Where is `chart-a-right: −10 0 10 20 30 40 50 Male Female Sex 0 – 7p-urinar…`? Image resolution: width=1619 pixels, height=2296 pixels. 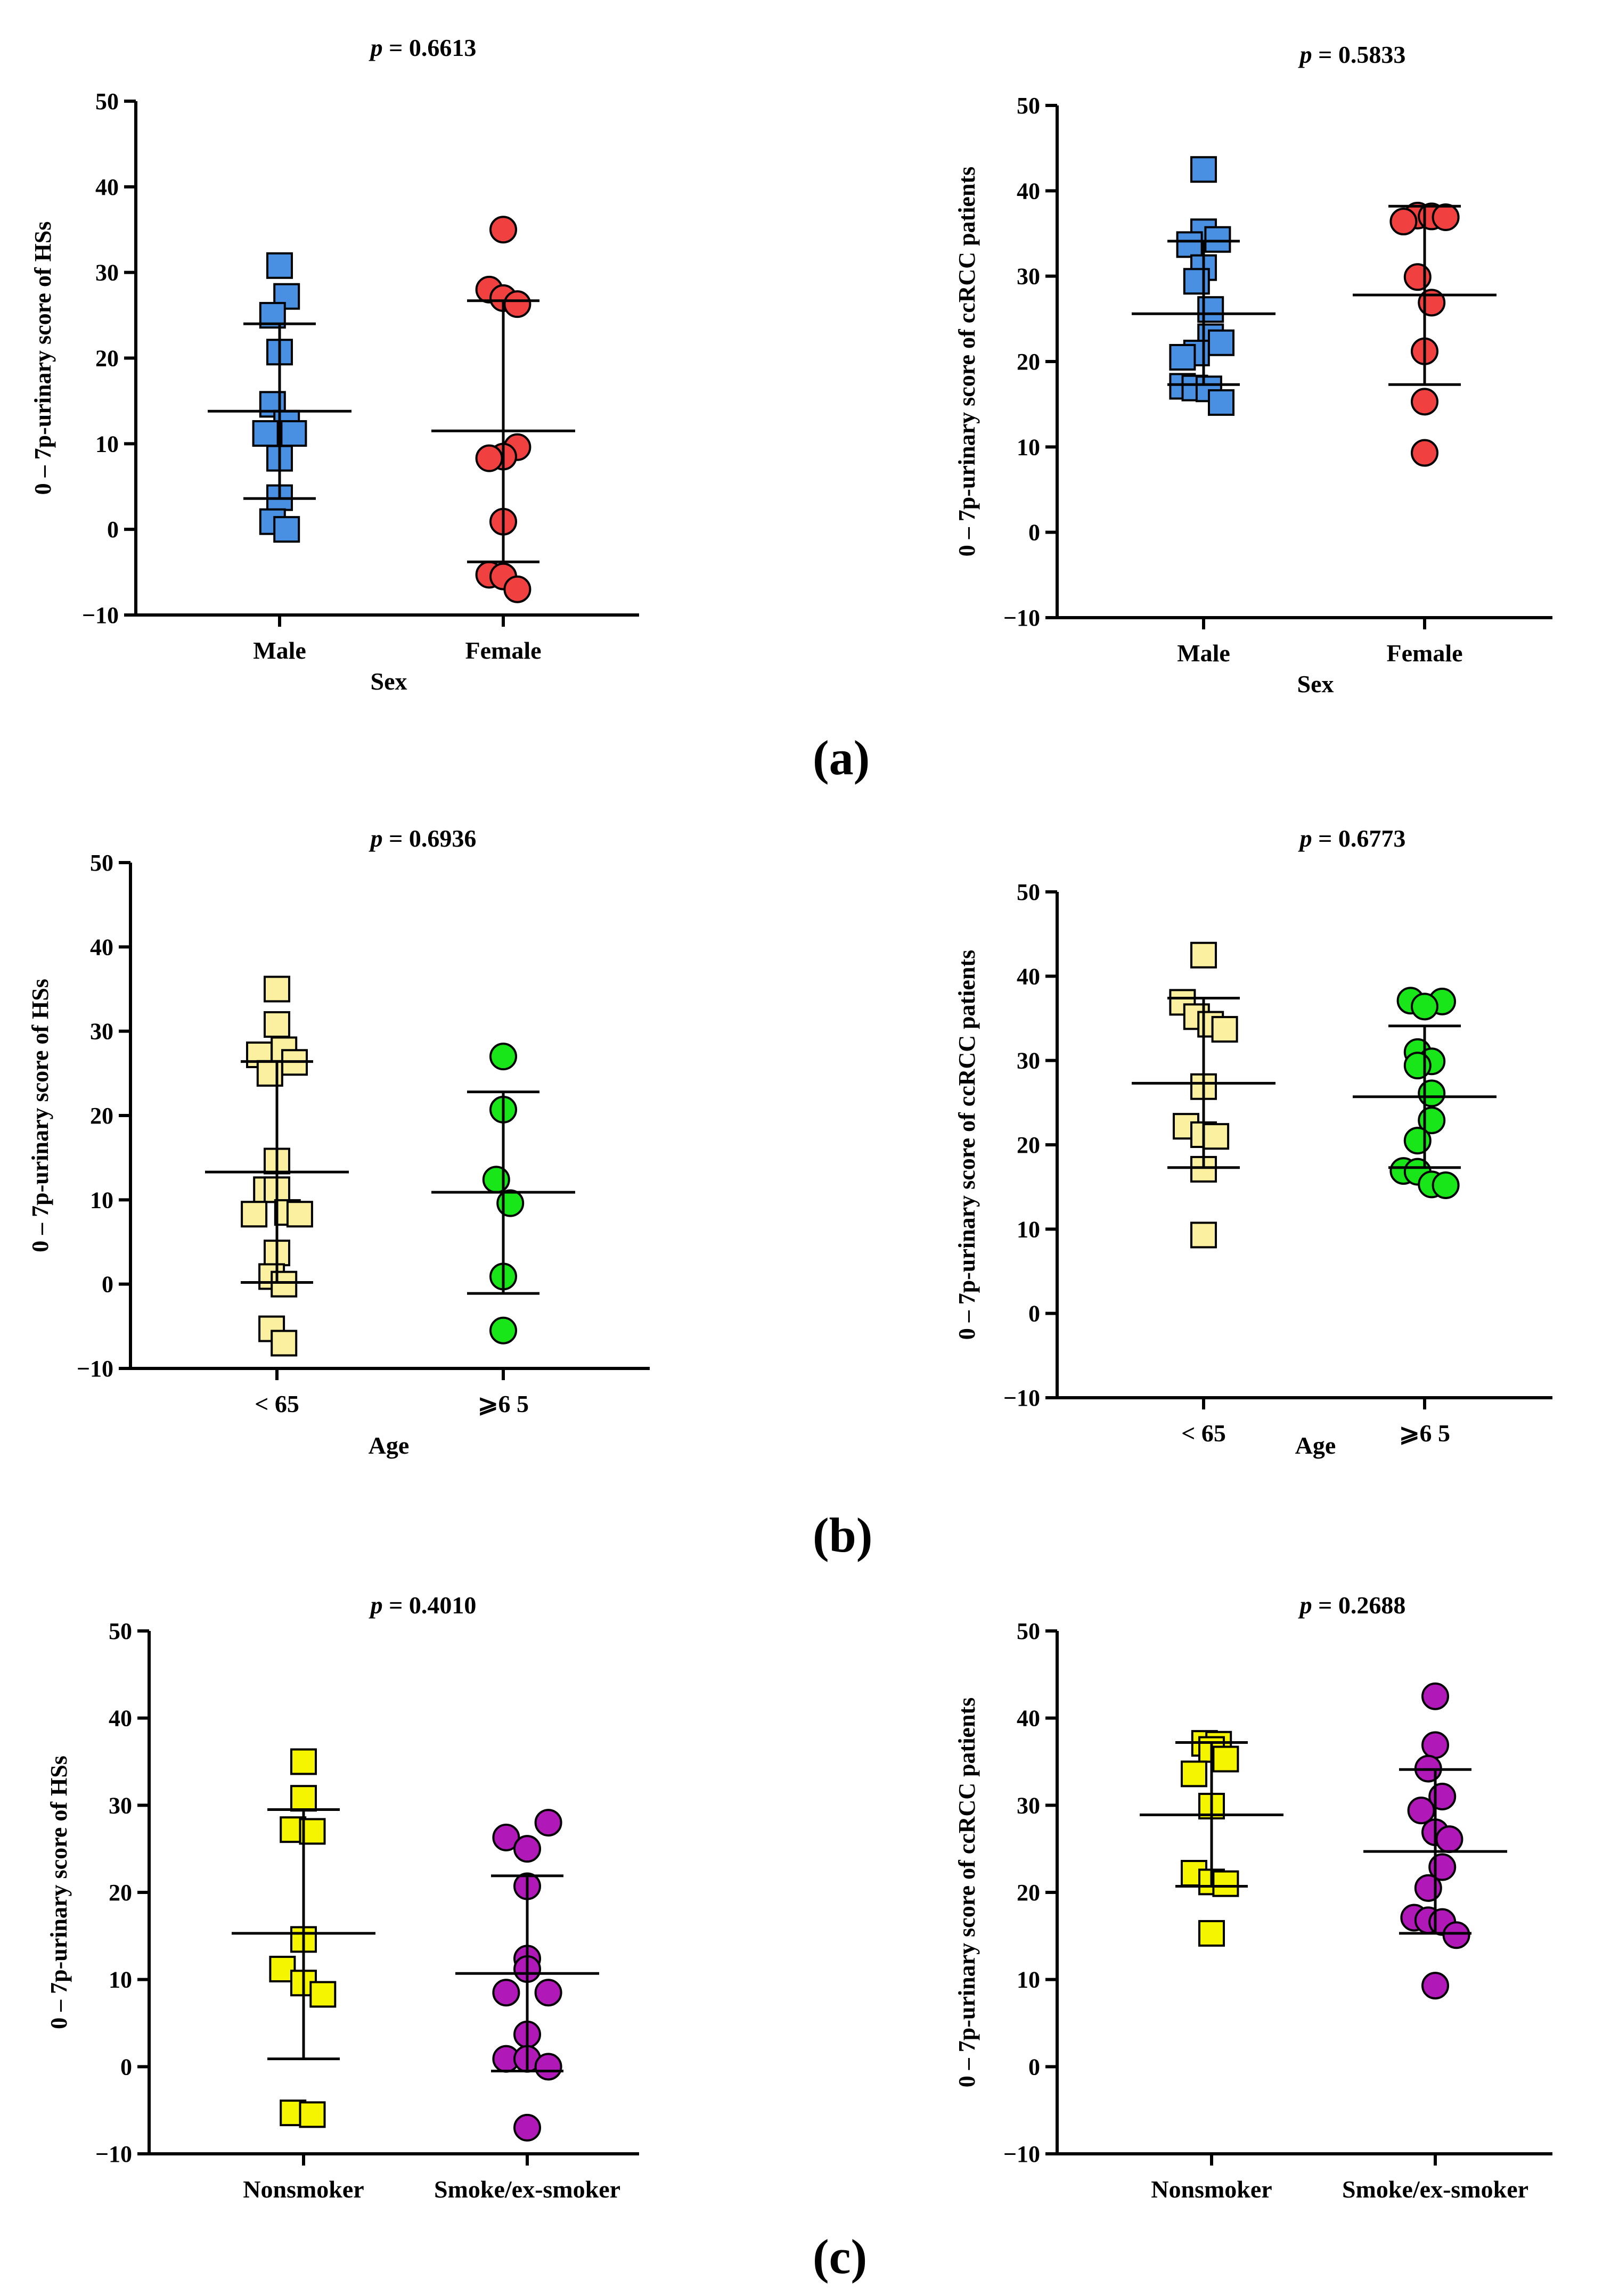 chart-a-right: −10 0 10 20 30 40 50 Male Female Sex 0 – 7p-urinar… is located at coordinates (1253, 369).